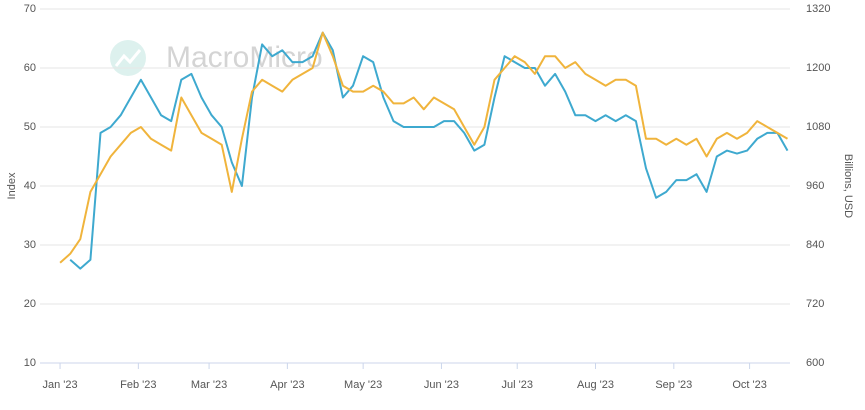 This screenshot has height=410, width=865. Describe the element at coordinates (30, 127) in the screenshot. I see `y-tick-label: 50` at that location.